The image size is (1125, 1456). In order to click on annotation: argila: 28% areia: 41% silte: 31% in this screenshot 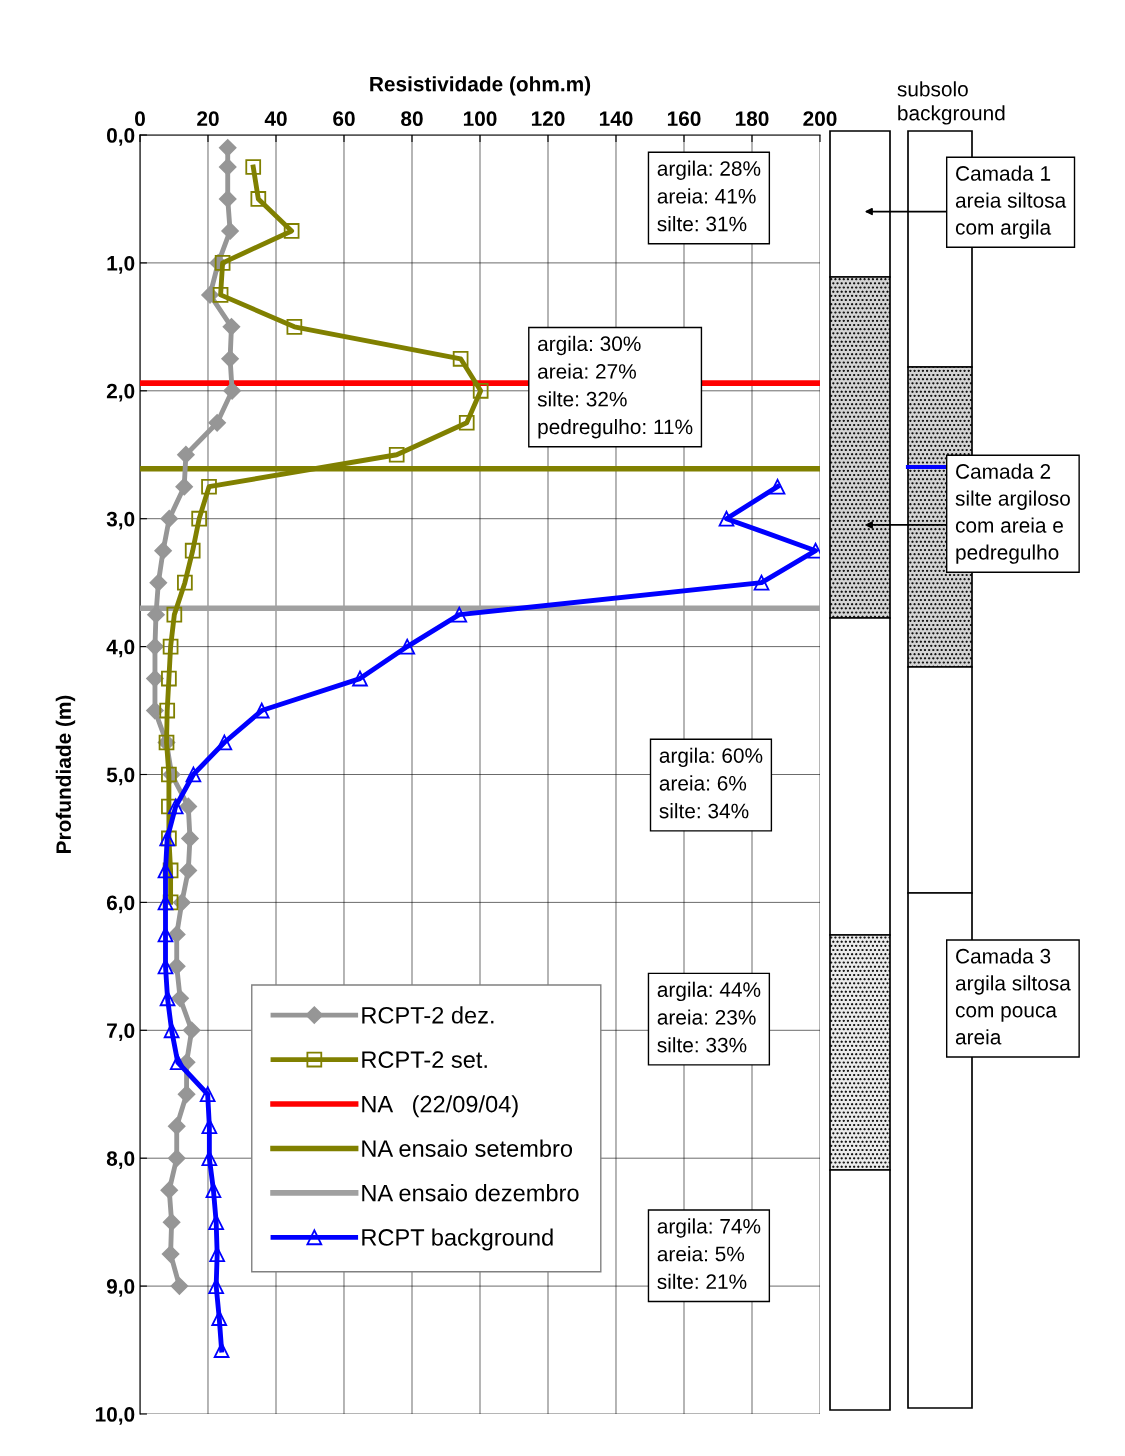, I will do `click(709, 196)`.